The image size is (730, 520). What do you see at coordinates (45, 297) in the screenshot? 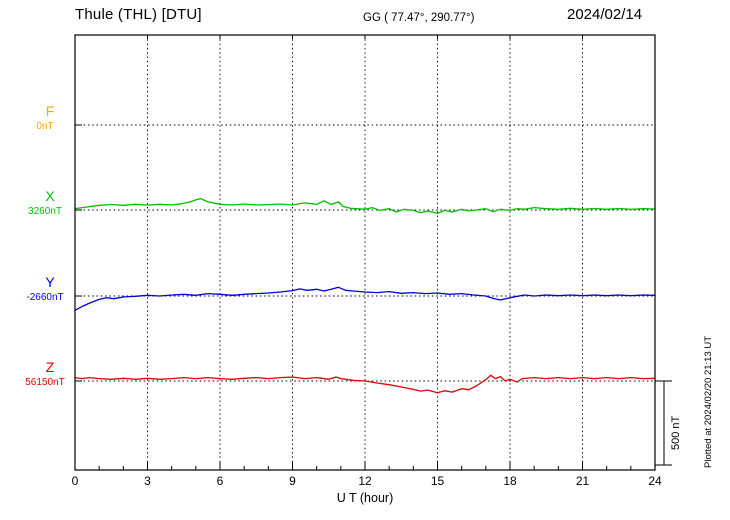
I see `series-baseline-value-Y: -2660nT` at bounding box center [45, 297].